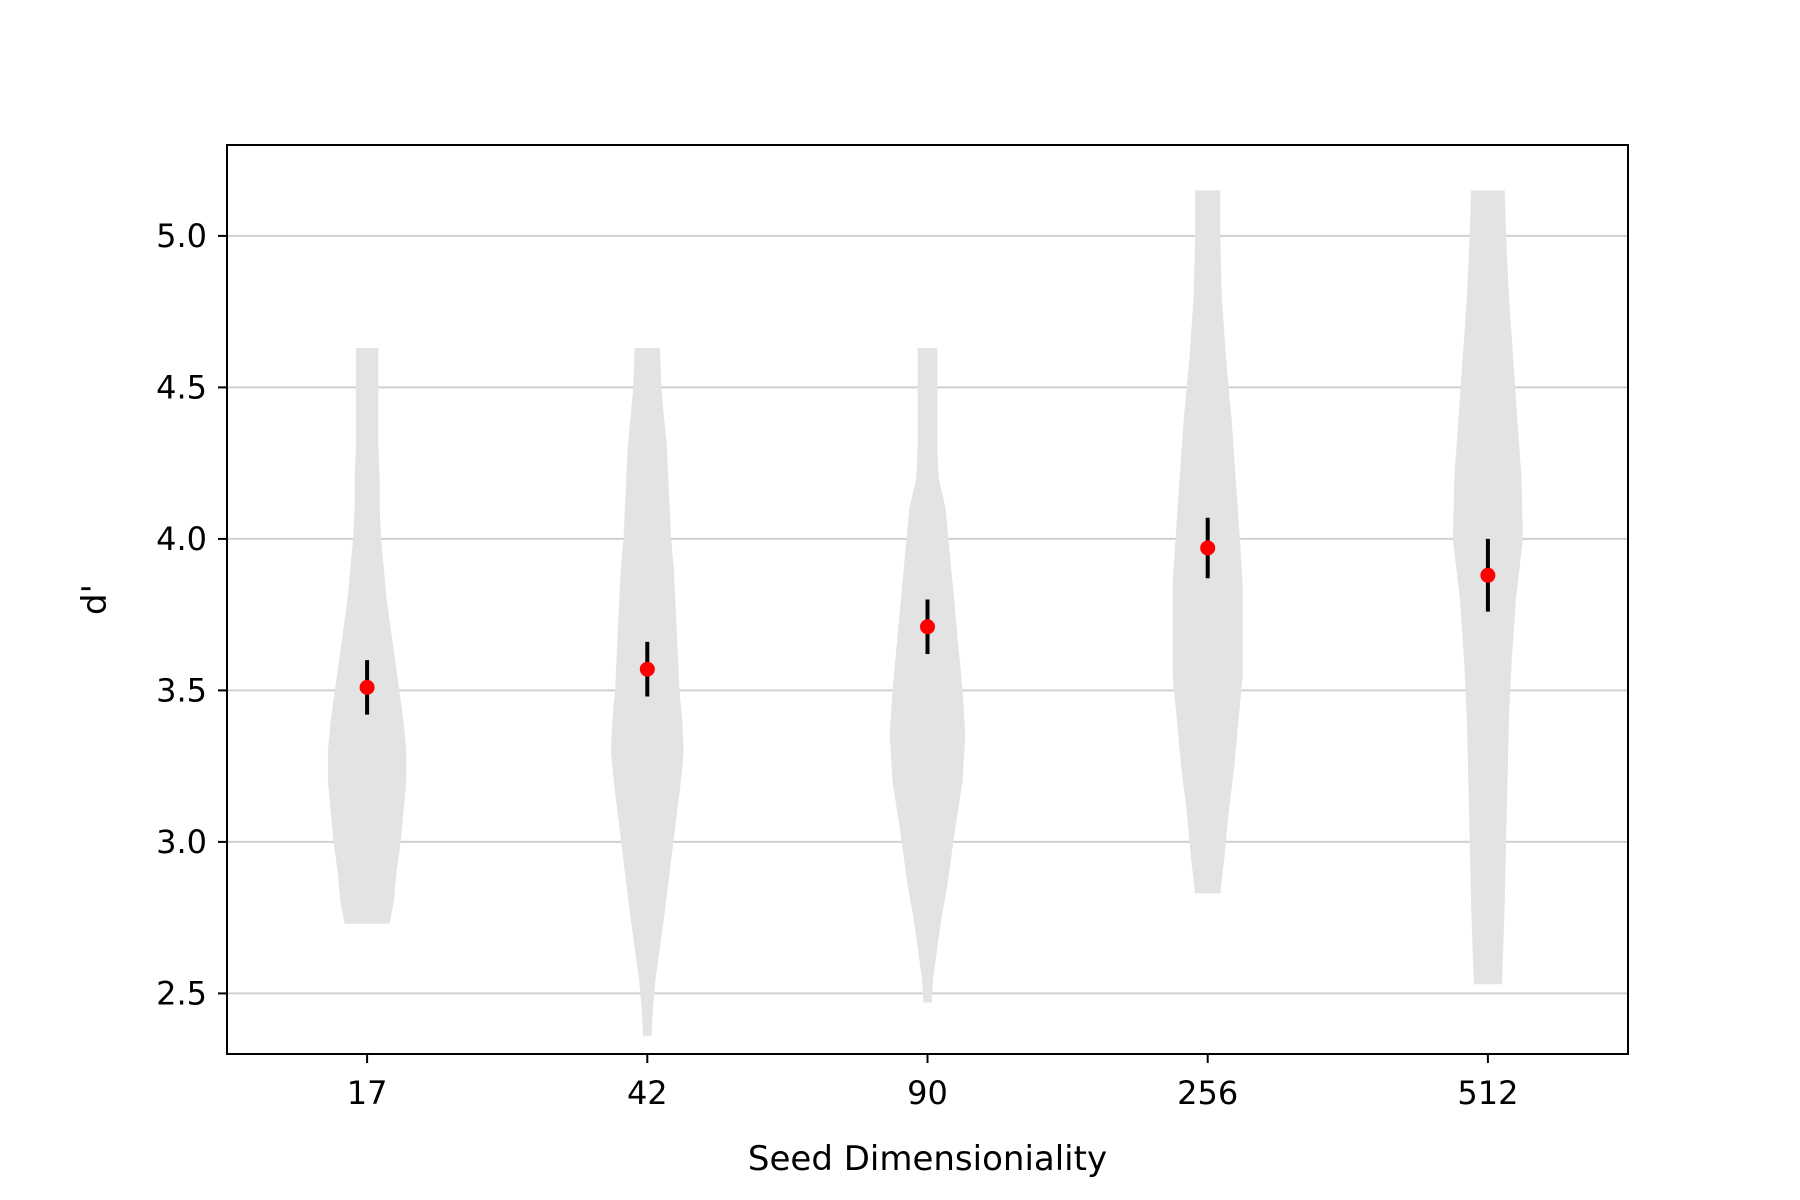 This screenshot has height=1200, width=1800. What do you see at coordinates (191, 614) in the screenshot?
I see `y-ticks: 2.5 3.0 3.5 4.0 4.5 5.0` at bounding box center [191, 614].